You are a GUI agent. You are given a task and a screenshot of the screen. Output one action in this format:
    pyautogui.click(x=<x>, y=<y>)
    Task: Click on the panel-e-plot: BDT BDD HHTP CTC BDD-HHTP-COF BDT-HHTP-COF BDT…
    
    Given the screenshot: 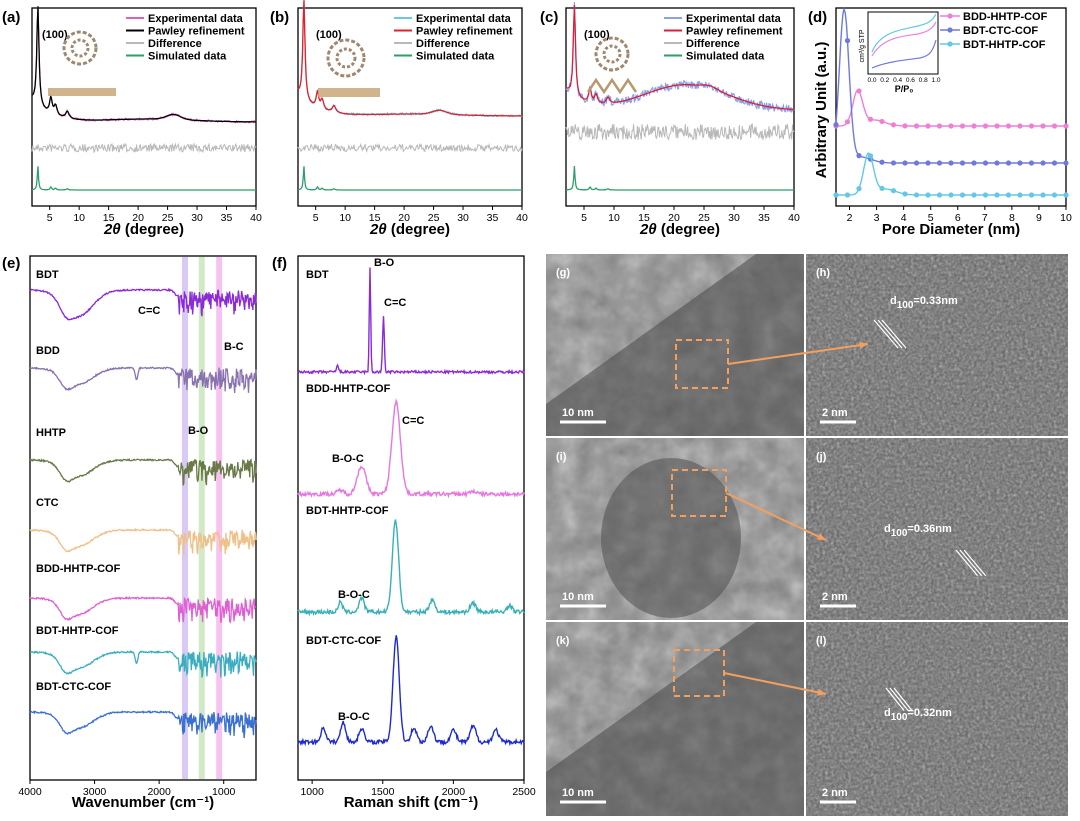 What is the action you would take?
    pyautogui.click(x=143, y=504)
    